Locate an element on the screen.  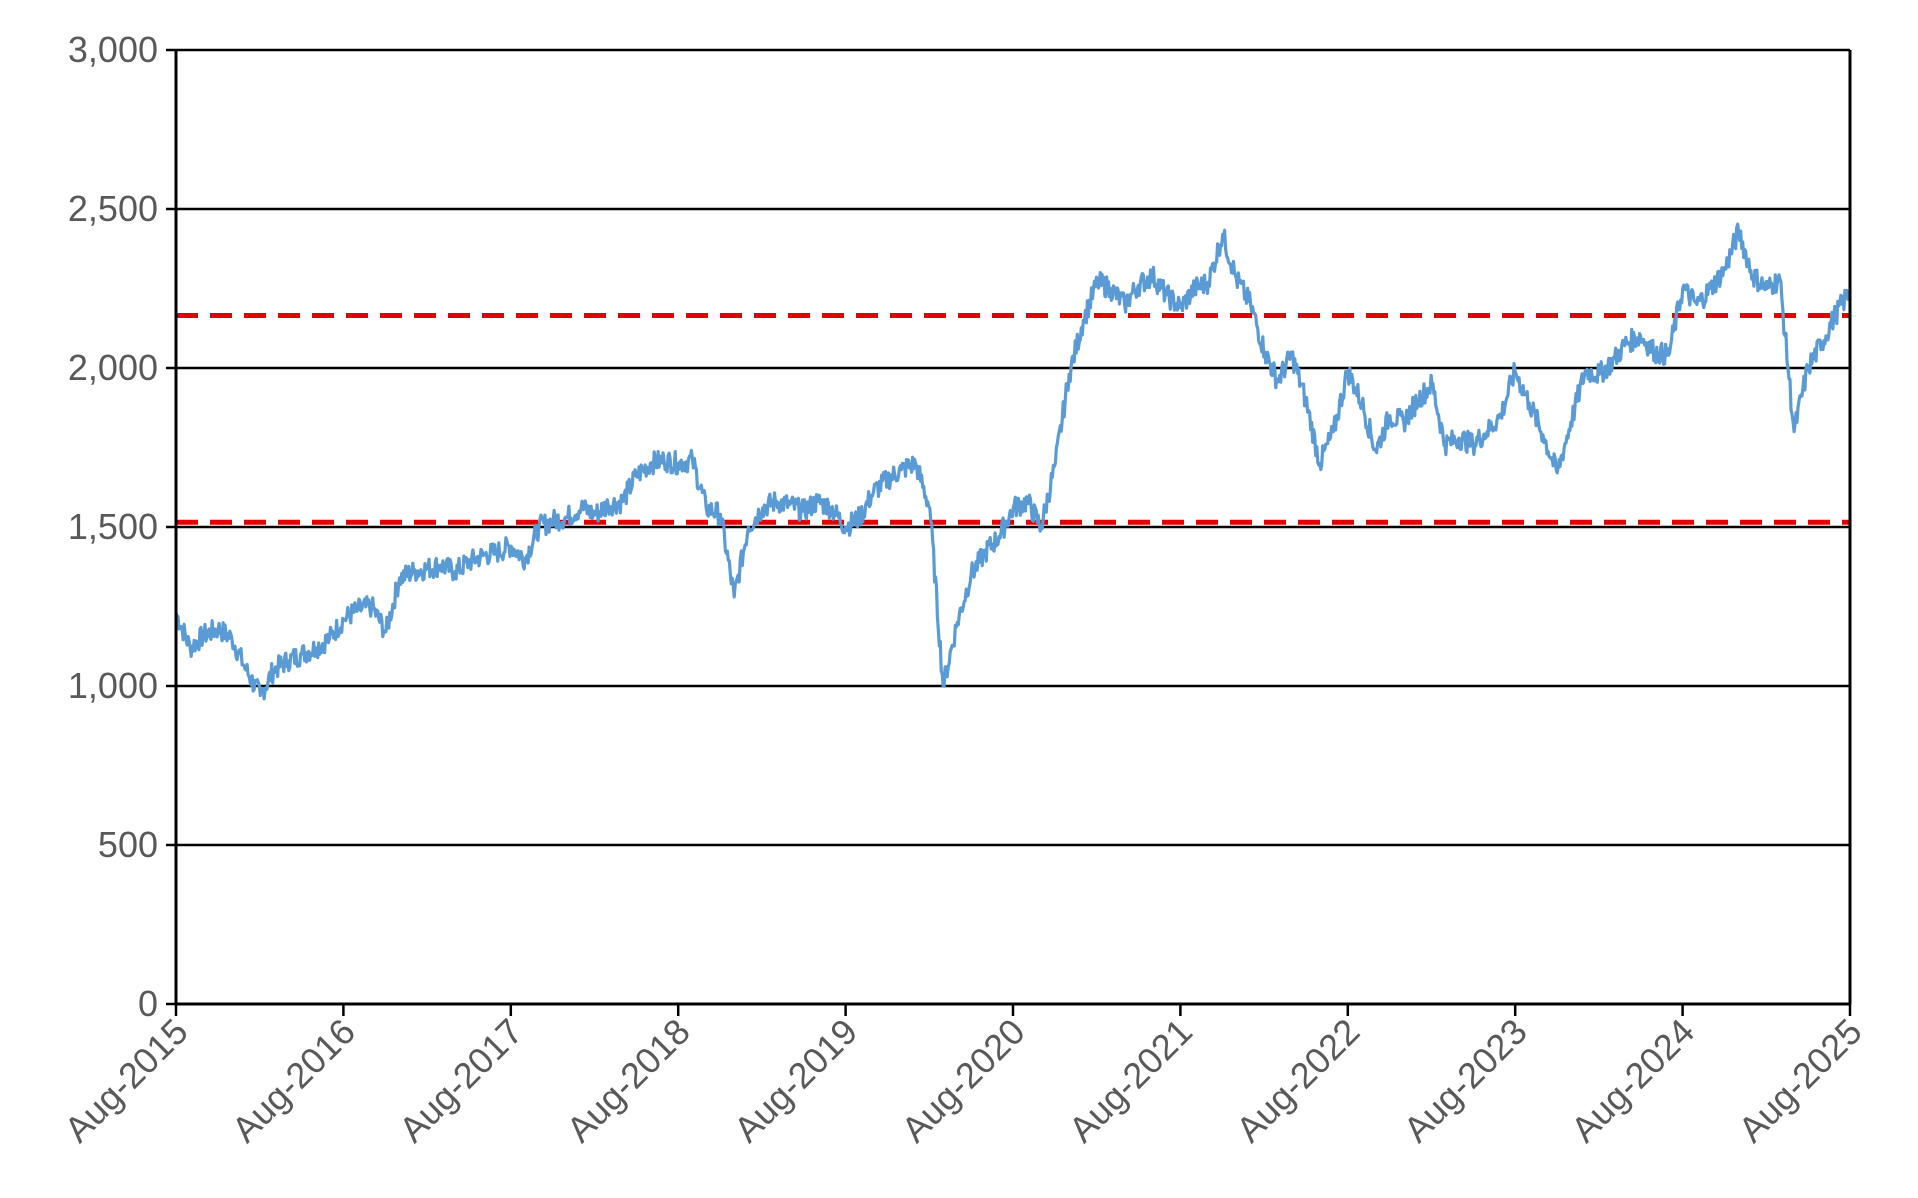
y-tick-label: 2,500 is located at coordinates (113, 208).